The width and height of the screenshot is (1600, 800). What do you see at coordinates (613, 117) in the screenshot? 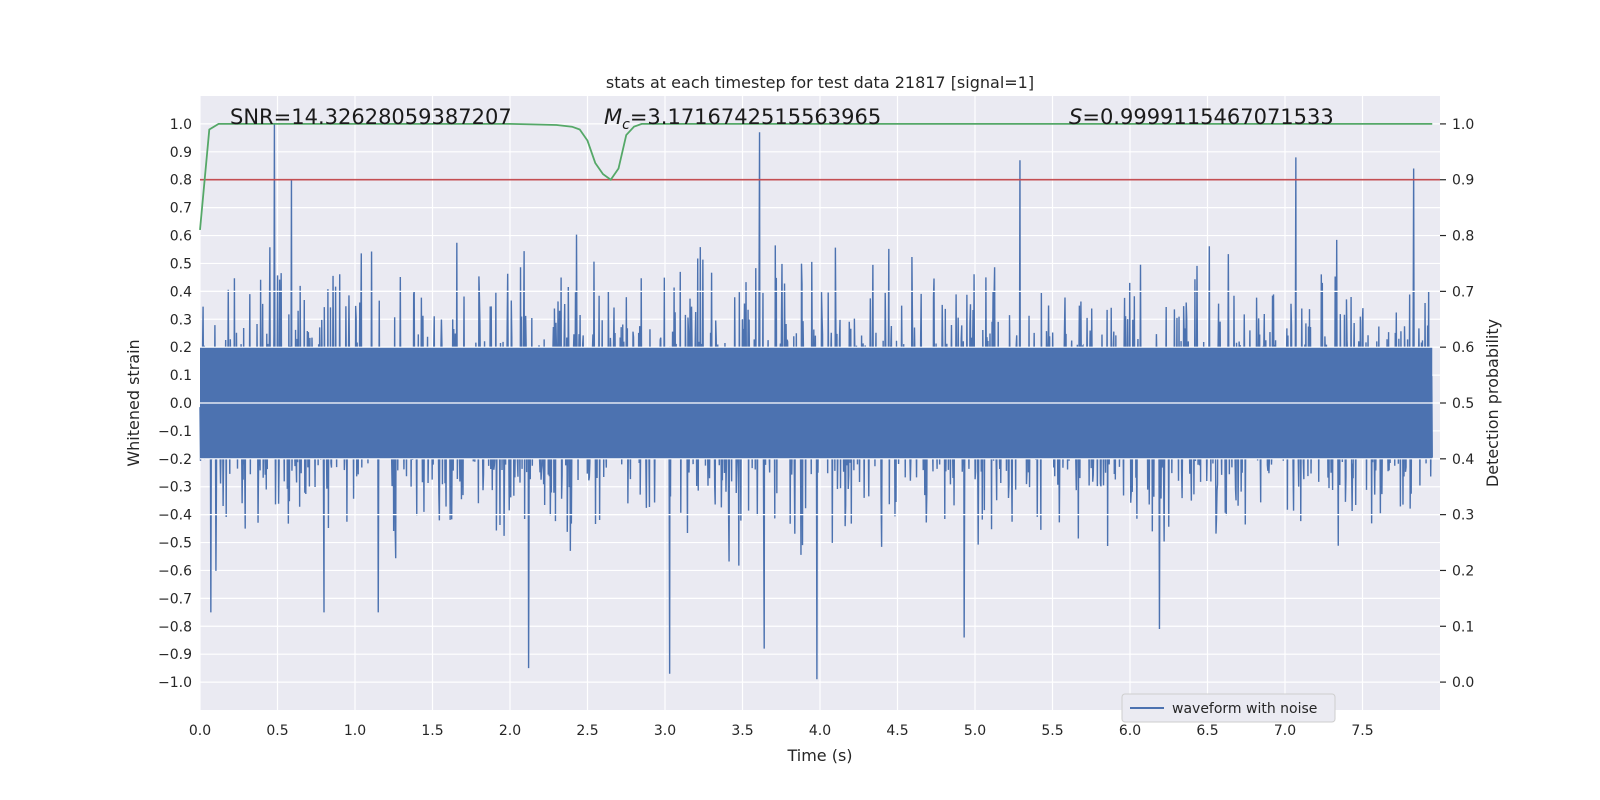
I see `chirp-mass-symbol: M` at bounding box center [613, 117].